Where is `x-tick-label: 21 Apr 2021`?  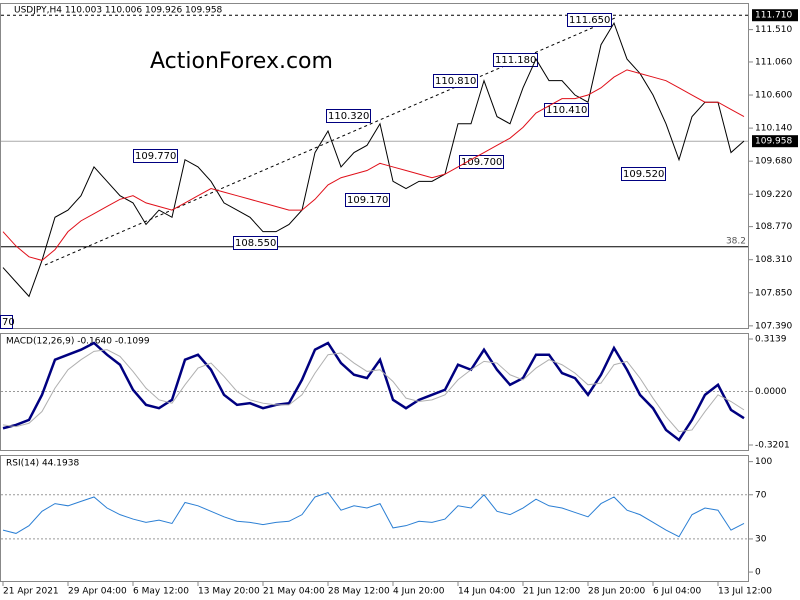
x-tick-label: 21 Apr 2021 is located at coordinates (31, 592).